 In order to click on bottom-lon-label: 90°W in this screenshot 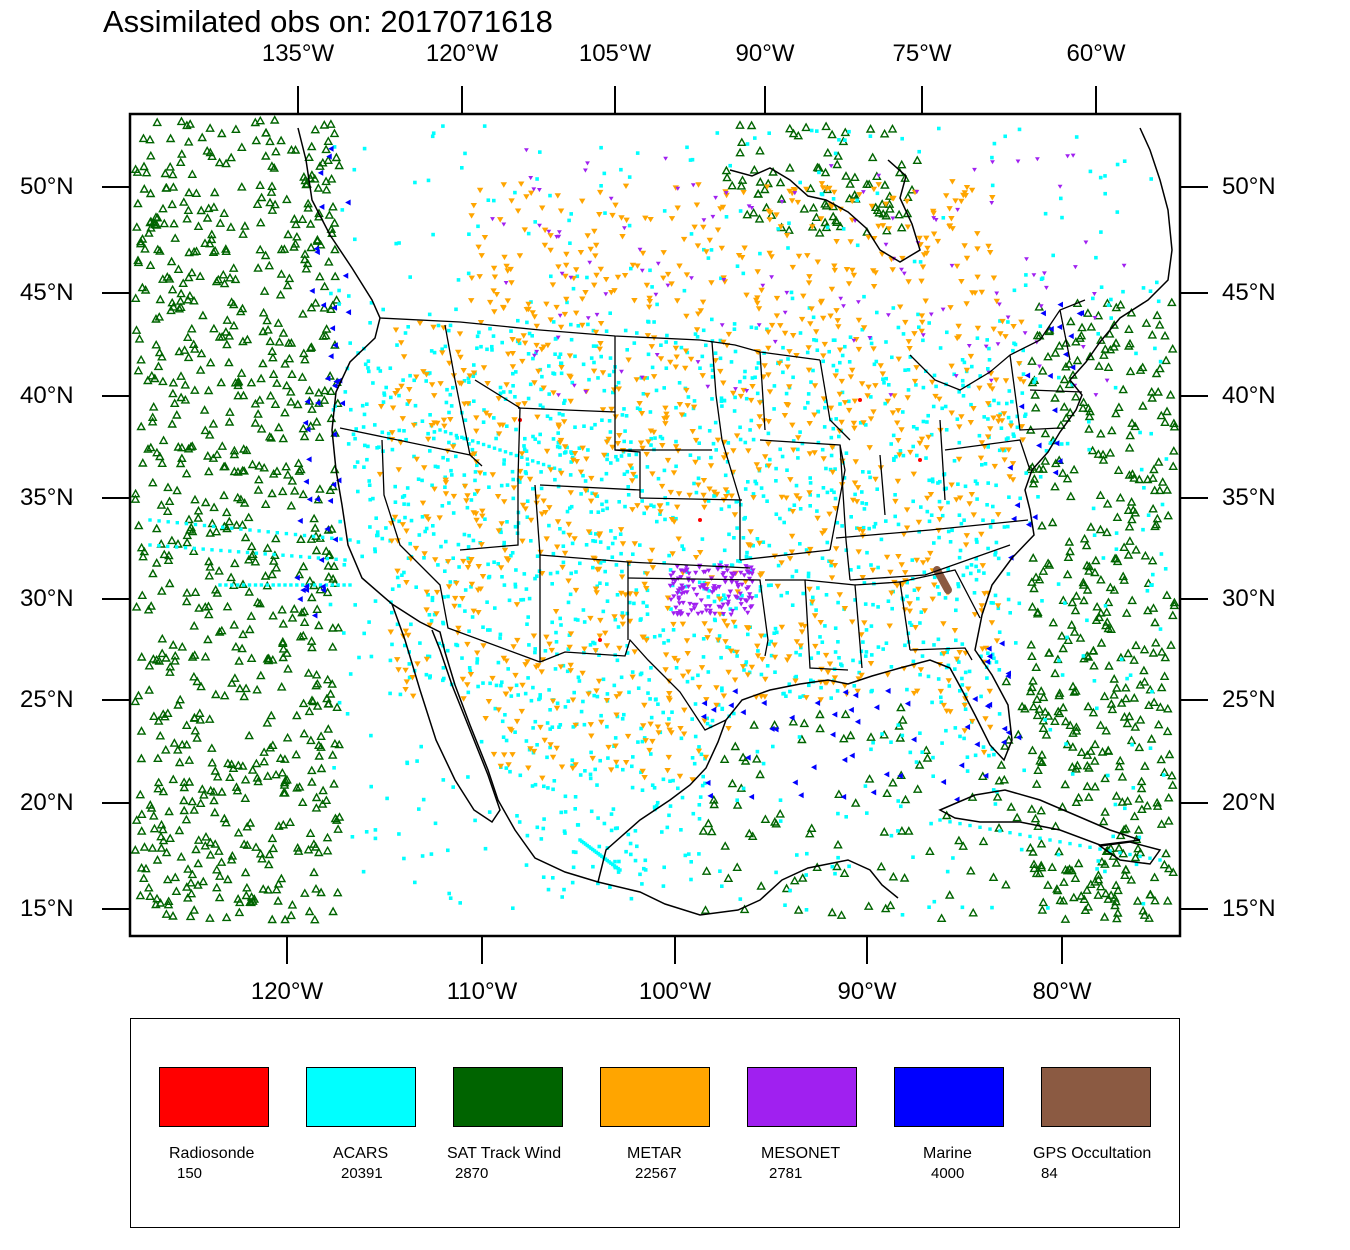, I will do `click(867, 991)`.